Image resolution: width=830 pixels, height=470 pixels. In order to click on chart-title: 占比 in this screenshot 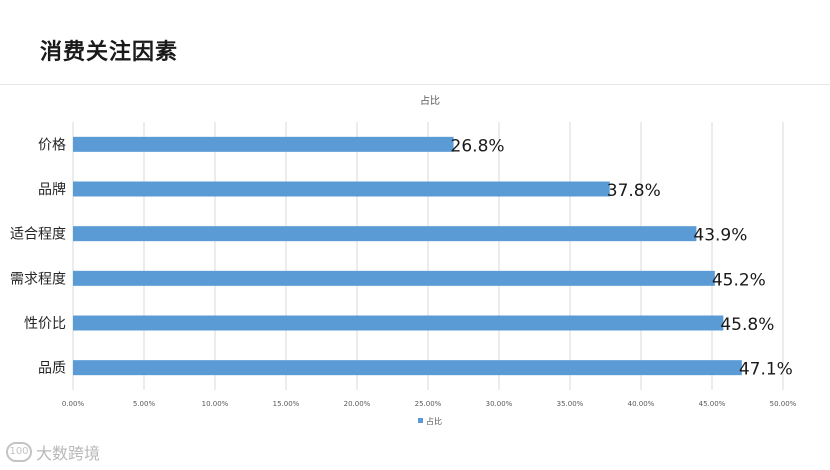, I will do `click(430, 100)`.